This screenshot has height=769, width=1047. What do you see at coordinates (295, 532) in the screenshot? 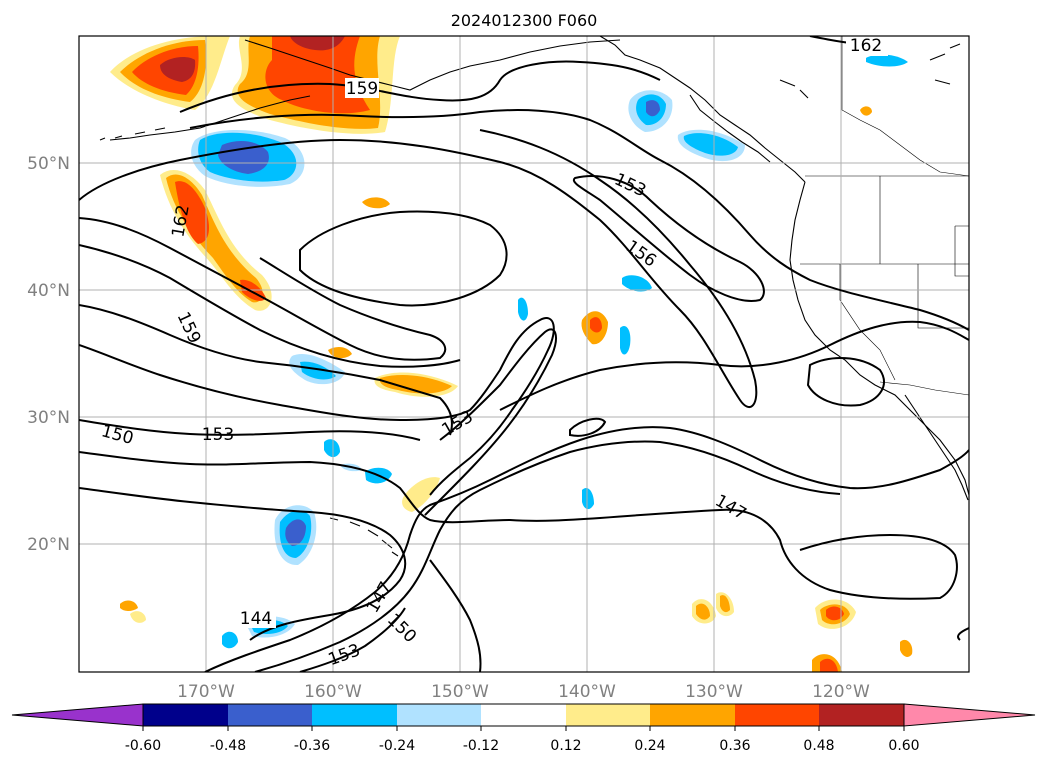
I see `negative-anomaly-hawaii-west-inner` at bounding box center [295, 532].